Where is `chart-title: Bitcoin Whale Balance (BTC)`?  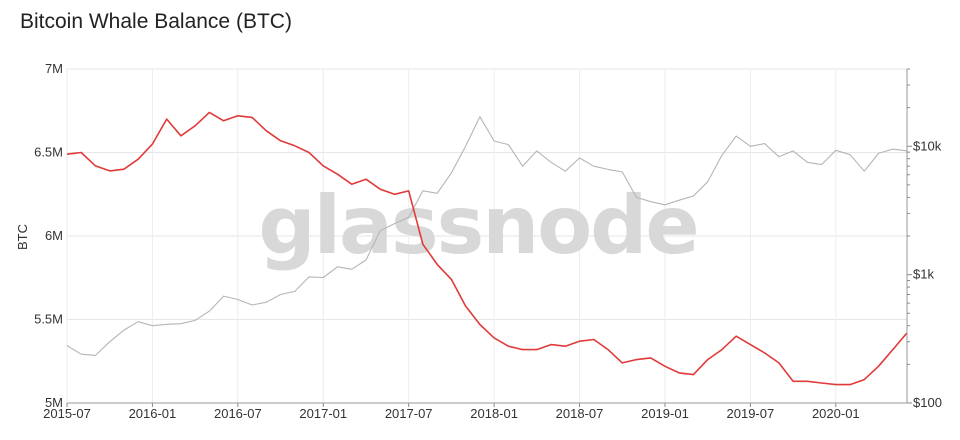 chart-title: Bitcoin Whale Balance (BTC) is located at coordinates (156, 21).